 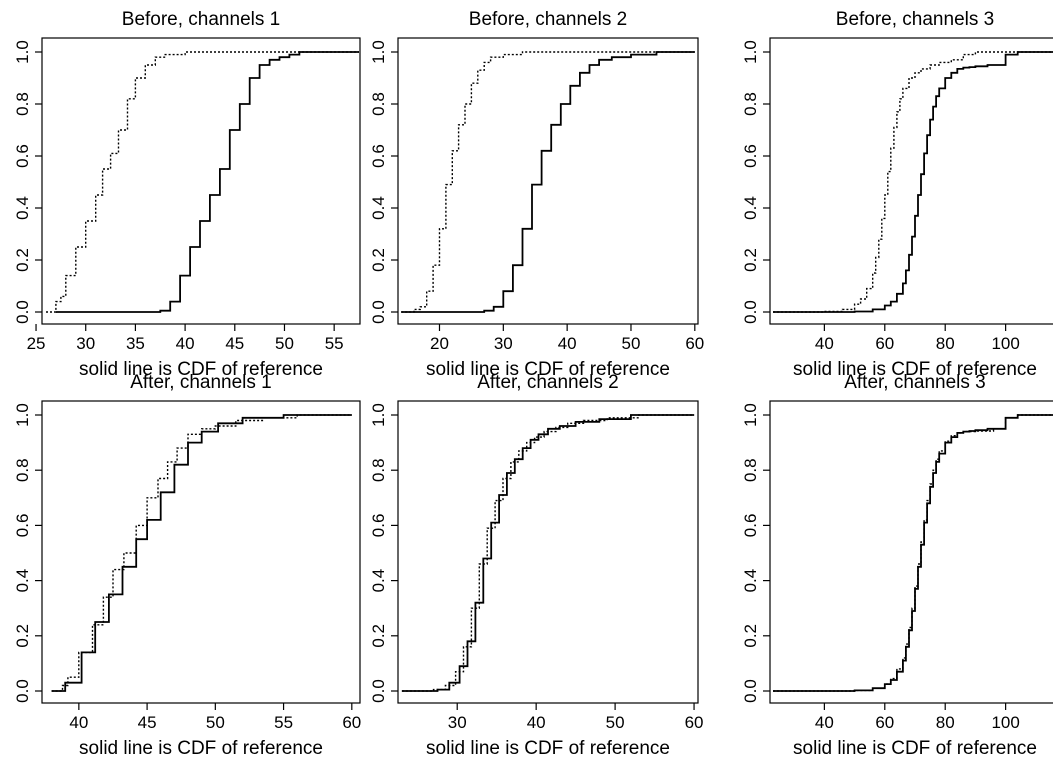 I want to click on chart-title: Before, channels 2, so click(x=548, y=19).